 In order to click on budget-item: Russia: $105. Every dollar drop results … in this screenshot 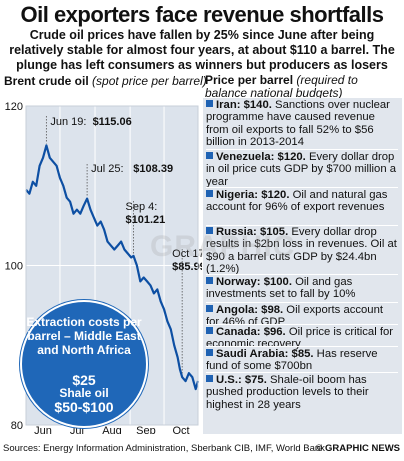, I will do `click(302, 251)`.